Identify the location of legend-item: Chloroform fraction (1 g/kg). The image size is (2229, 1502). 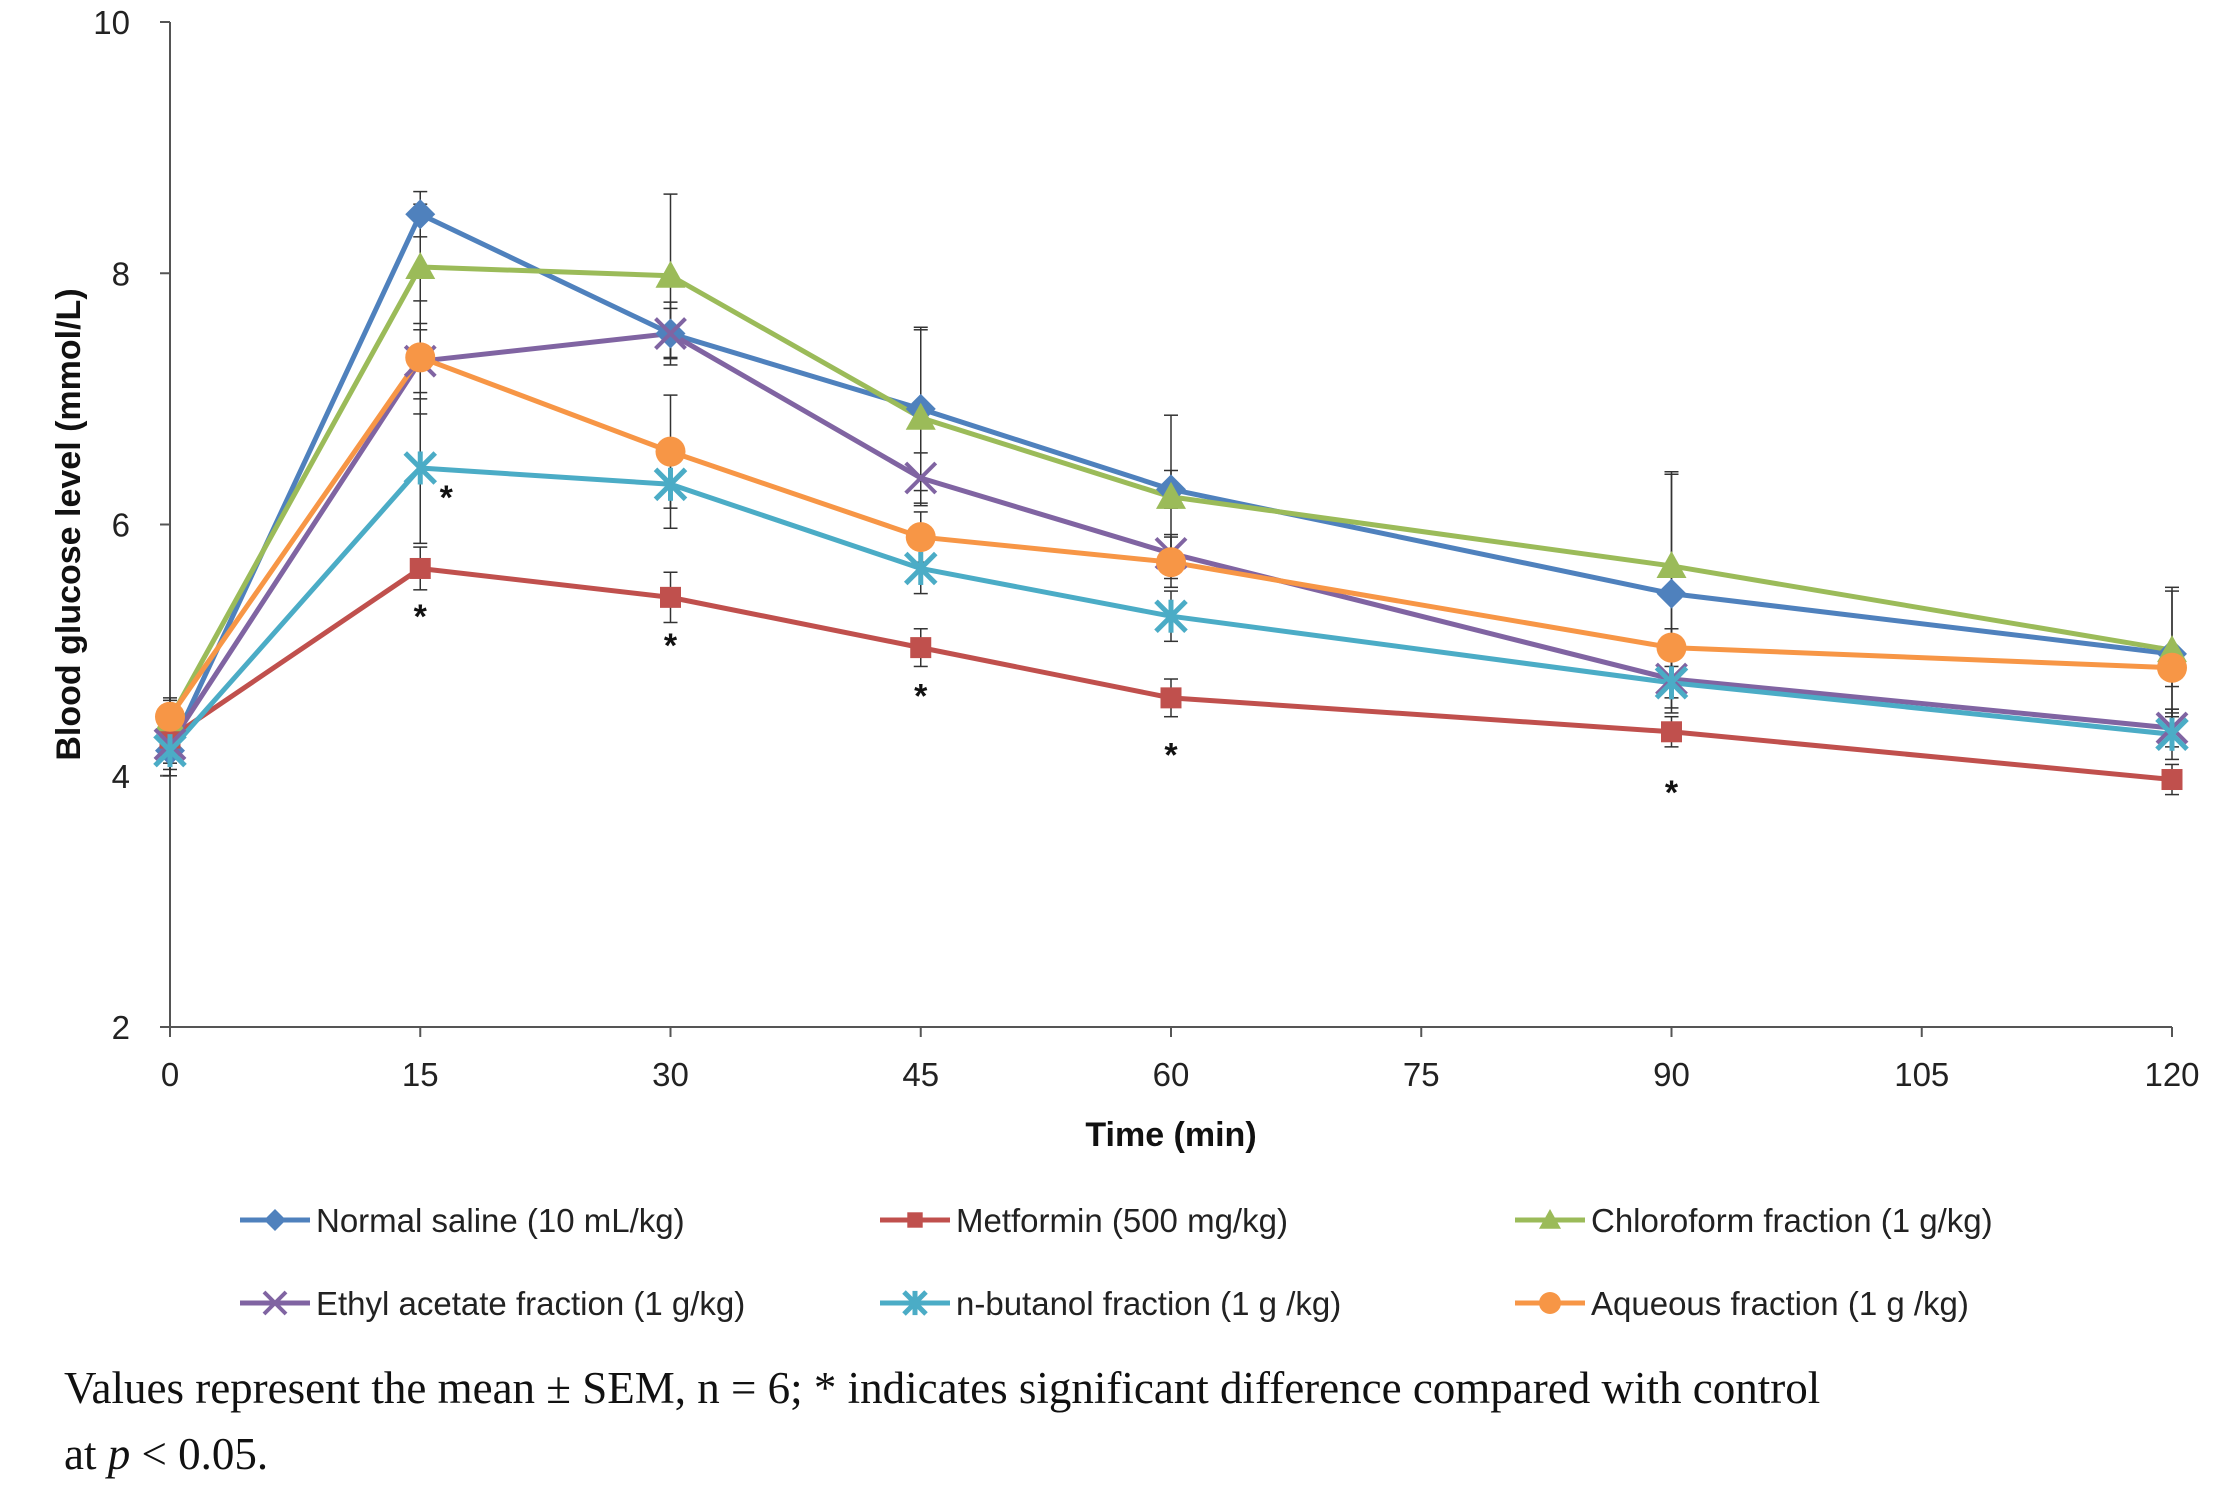
(1754, 1220).